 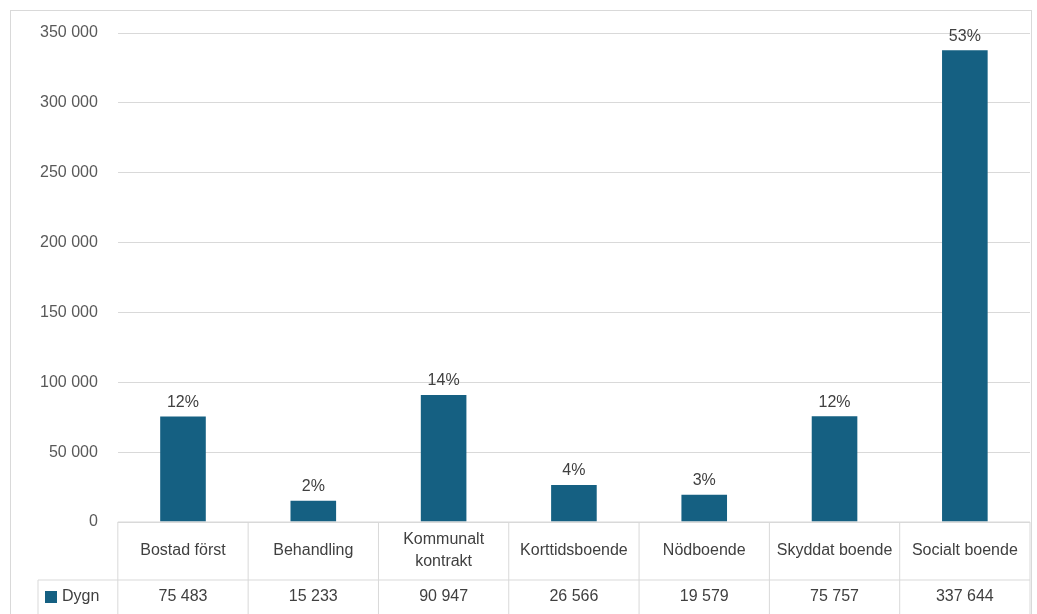 I want to click on x-tick-label: Korttidsboende, so click(x=574, y=550).